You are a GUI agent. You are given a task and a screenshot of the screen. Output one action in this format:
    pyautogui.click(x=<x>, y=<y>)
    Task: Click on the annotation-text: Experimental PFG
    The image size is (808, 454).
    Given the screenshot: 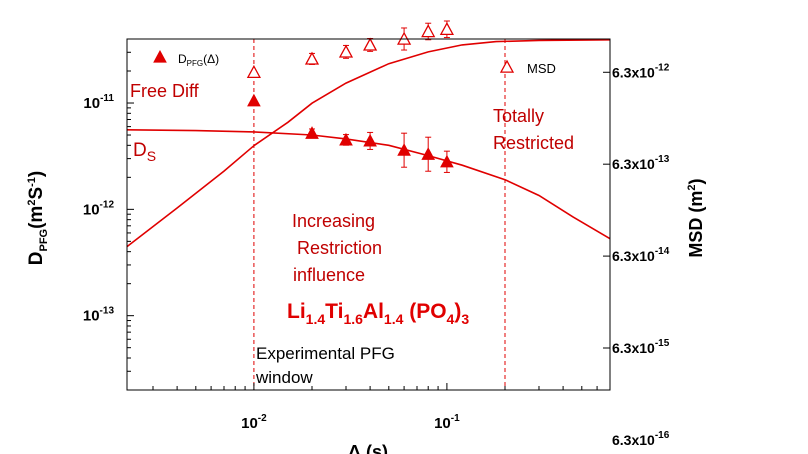 What is the action you would take?
    pyautogui.click(x=325, y=353)
    